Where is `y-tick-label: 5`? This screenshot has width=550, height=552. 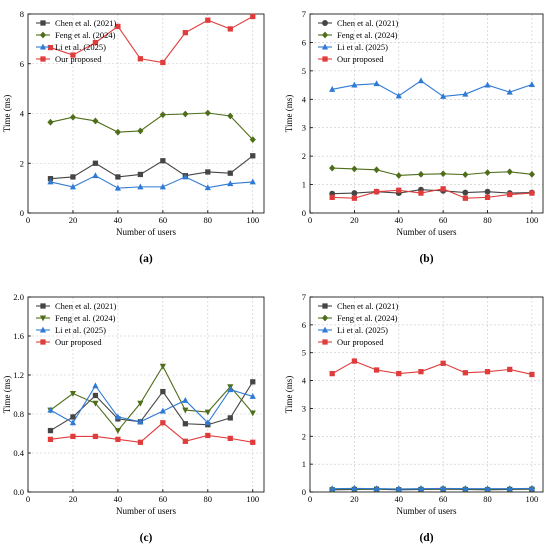 y-tick-label: 5 is located at coordinates (304, 71).